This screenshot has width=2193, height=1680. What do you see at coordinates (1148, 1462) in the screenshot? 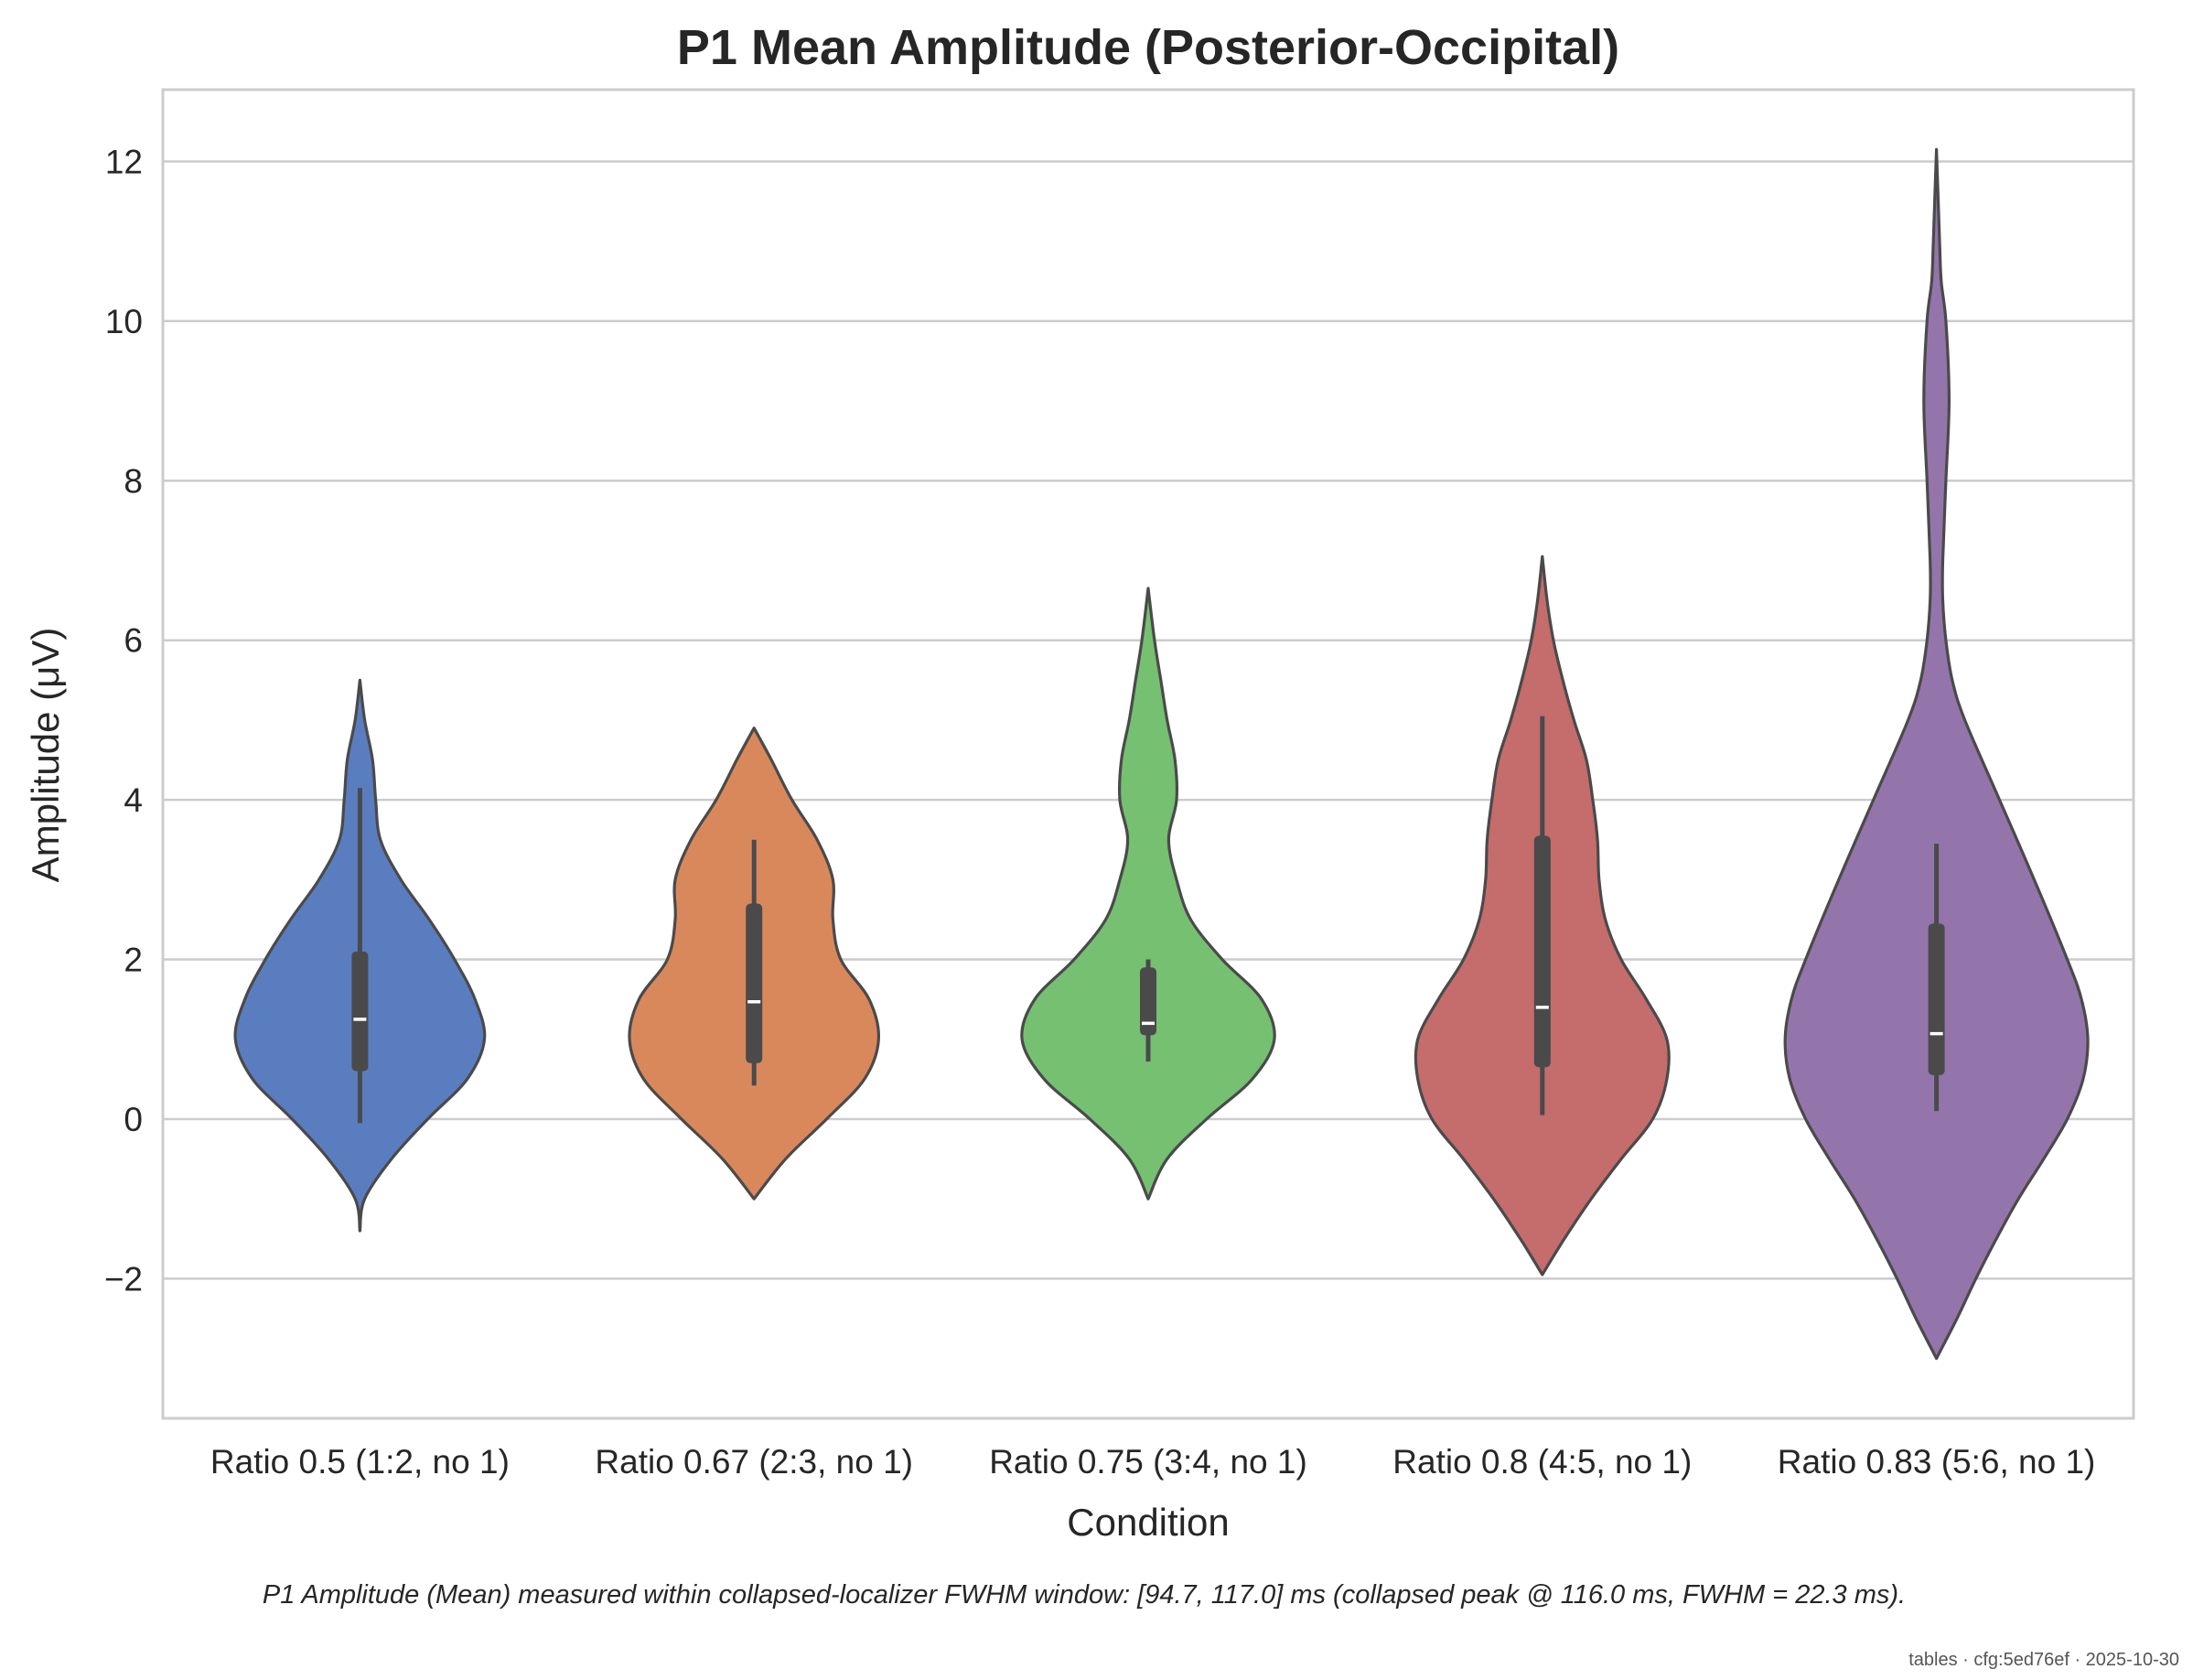
I see `x-tick-label: Ratio 0.75 (3:4, no 1)` at bounding box center [1148, 1462].